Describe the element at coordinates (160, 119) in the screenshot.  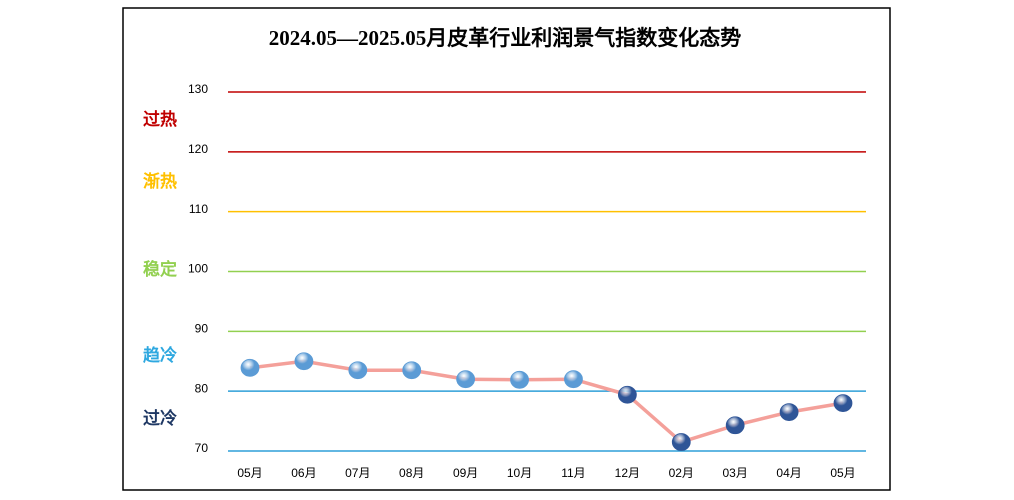
I see `zone-label: 过热` at that location.